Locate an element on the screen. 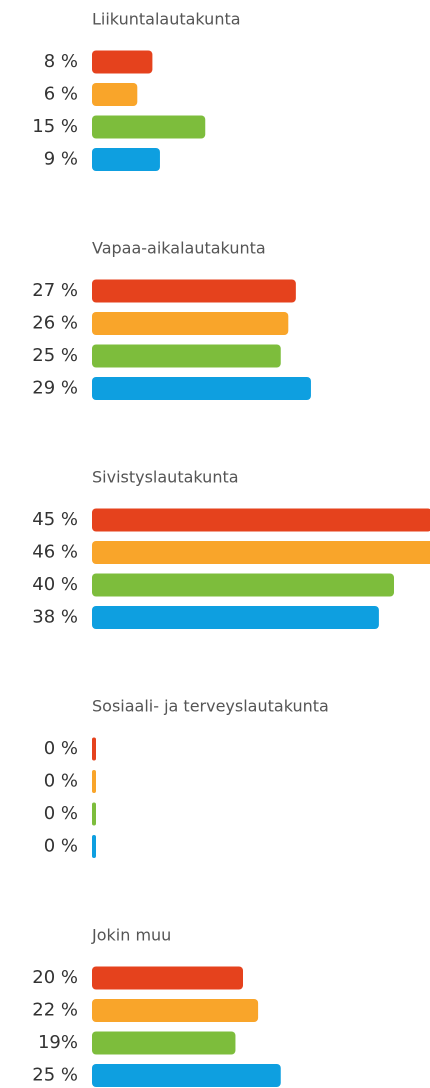  value-label: 20 % is located at coordinates (55, 977).